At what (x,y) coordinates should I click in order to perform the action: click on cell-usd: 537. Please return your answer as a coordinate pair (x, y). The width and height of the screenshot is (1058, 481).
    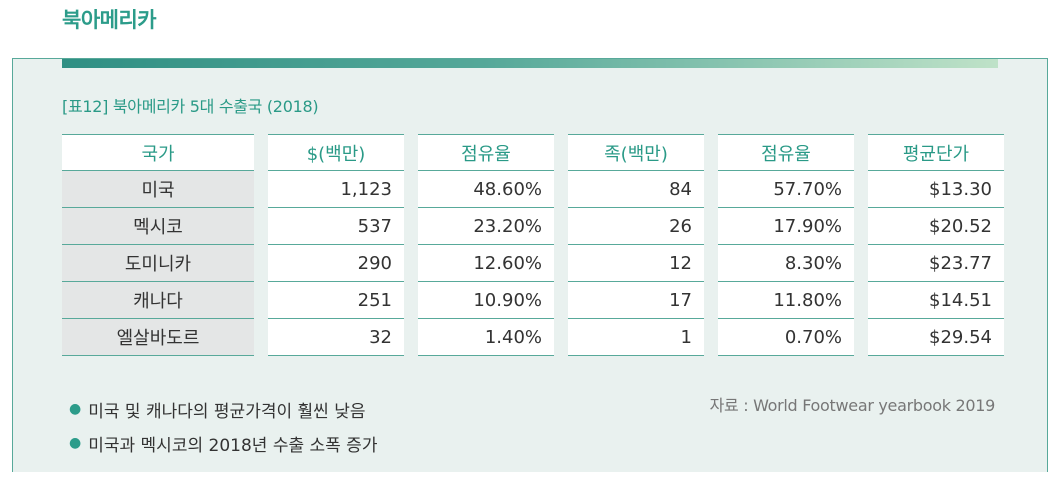
    Looking at the image, I should click on (336, 226).